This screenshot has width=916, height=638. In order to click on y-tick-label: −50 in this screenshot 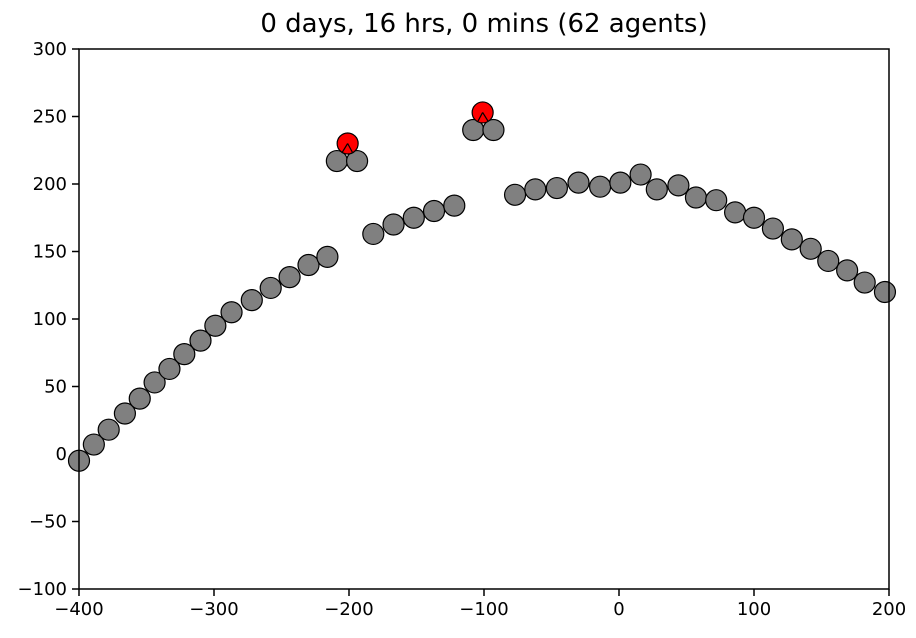, I will do `click(48, 522)`.